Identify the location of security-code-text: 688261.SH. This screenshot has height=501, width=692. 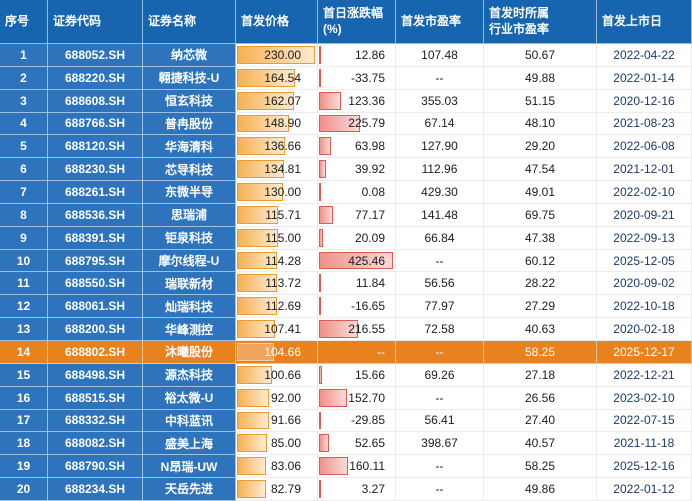
(95, 191).